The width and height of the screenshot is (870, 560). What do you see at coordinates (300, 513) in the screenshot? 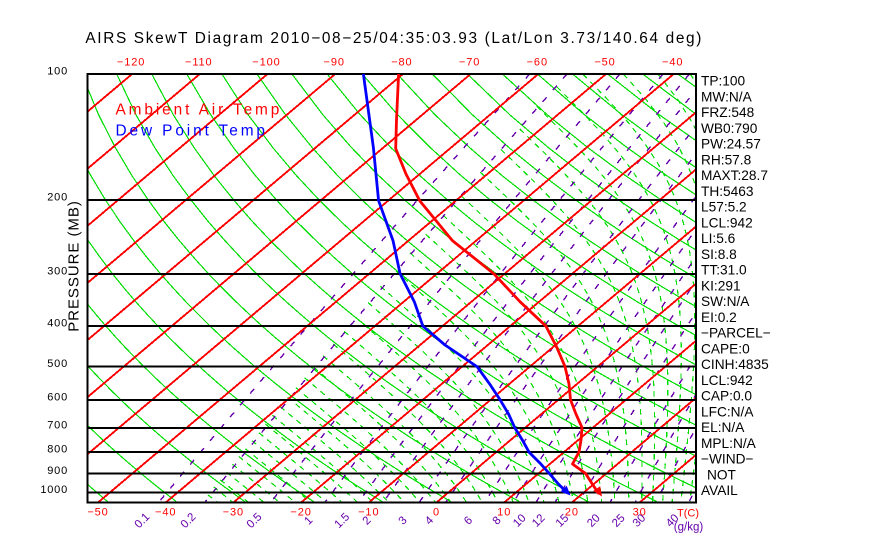
I see `svg-text: −20` at bounding box center [300, 513].